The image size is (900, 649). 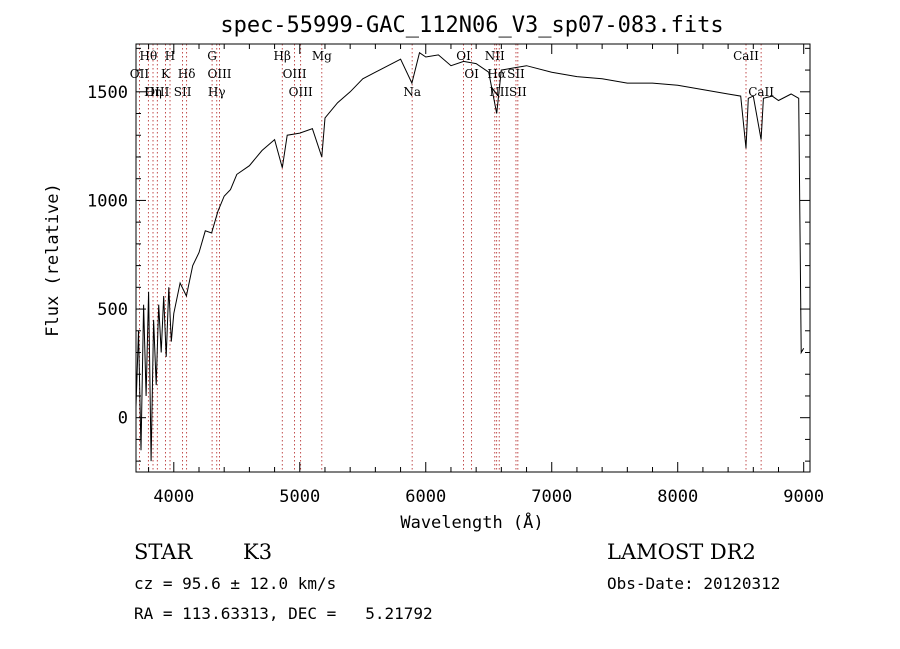 What do you see at coordinates (153, 92) in the screenshot?
I see `line-label: Hη` at bounding box center [153, 92].